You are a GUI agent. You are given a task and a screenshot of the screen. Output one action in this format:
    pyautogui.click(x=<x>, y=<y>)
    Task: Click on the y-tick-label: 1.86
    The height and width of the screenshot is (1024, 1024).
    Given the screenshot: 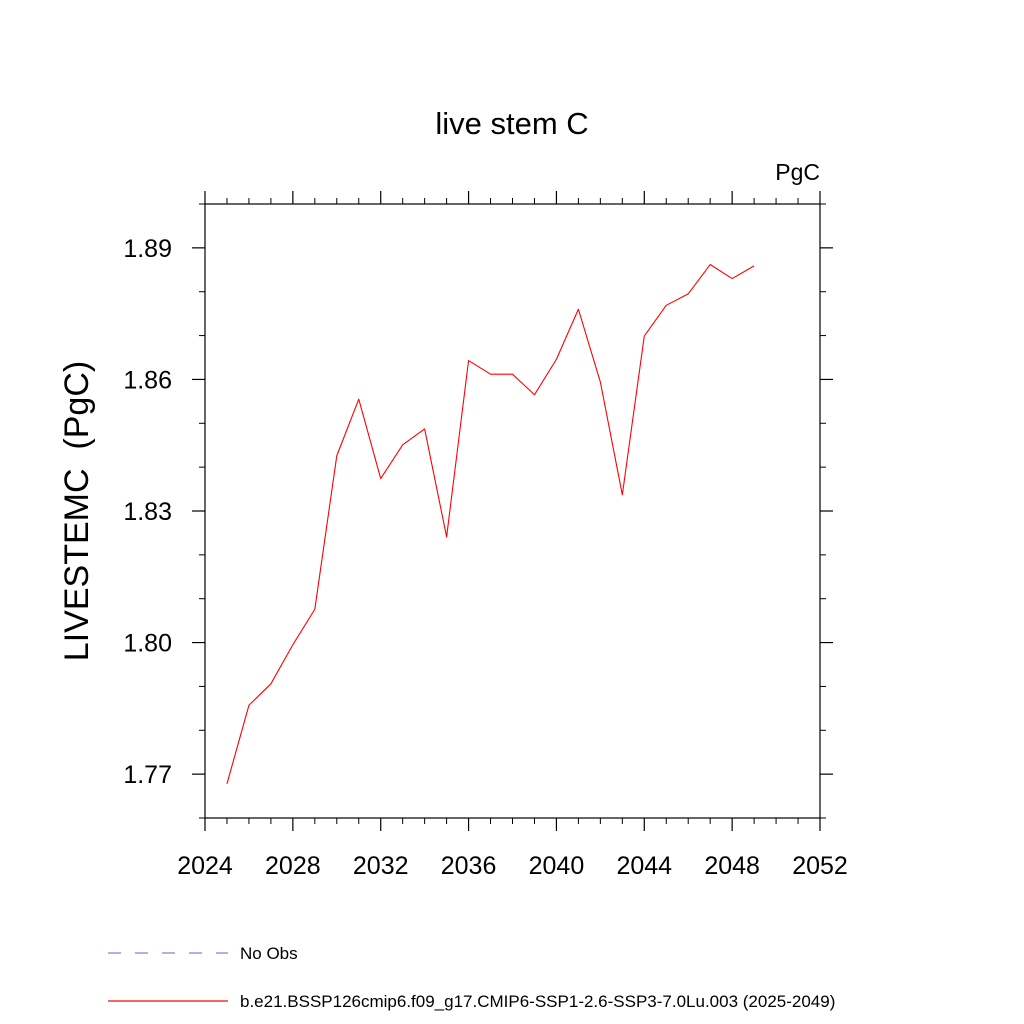 What is the action you would take?
    pyautogui.click(x=147, y=380)
    